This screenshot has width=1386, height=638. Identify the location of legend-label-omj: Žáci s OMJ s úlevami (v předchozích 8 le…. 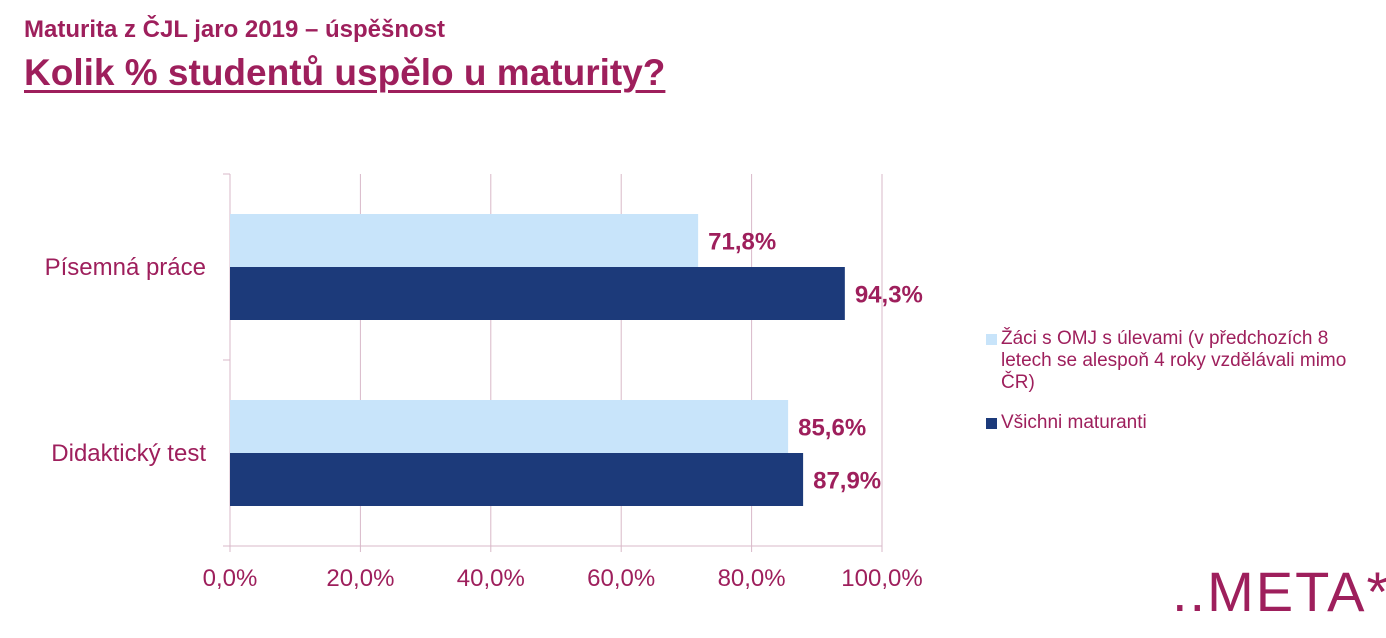
(1174, 360).